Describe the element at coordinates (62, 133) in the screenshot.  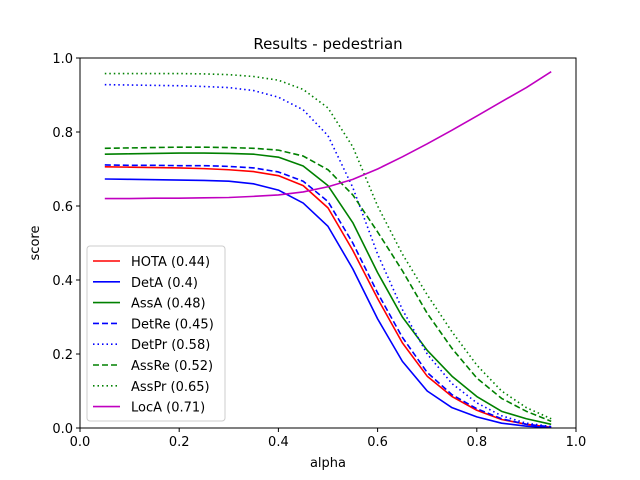
I see `y-tick-label: 0.8` at that location.